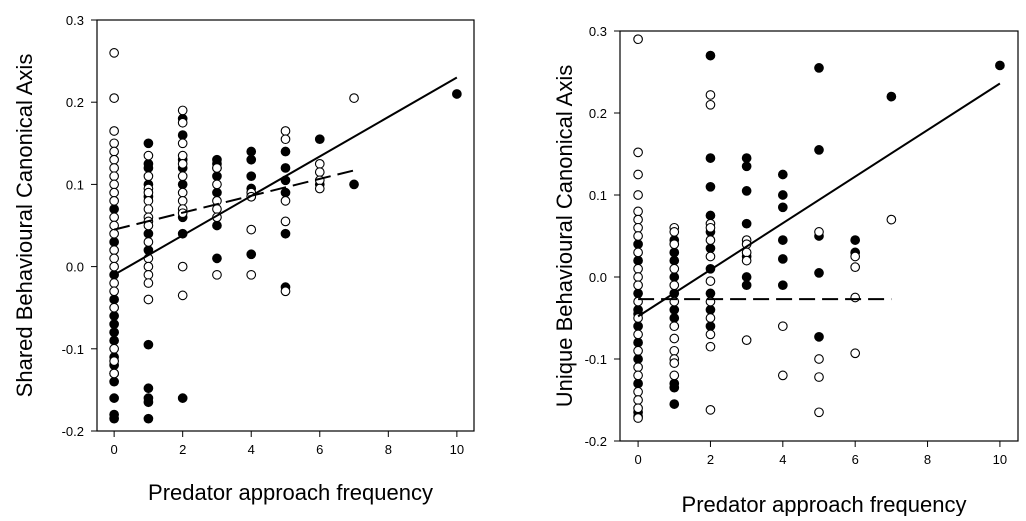 The width and height of the screenshot is (1026, 521). Describe the element at coordinates (598, 277) in the screenshot. I see `y-tick-label: 0.0` at that location.